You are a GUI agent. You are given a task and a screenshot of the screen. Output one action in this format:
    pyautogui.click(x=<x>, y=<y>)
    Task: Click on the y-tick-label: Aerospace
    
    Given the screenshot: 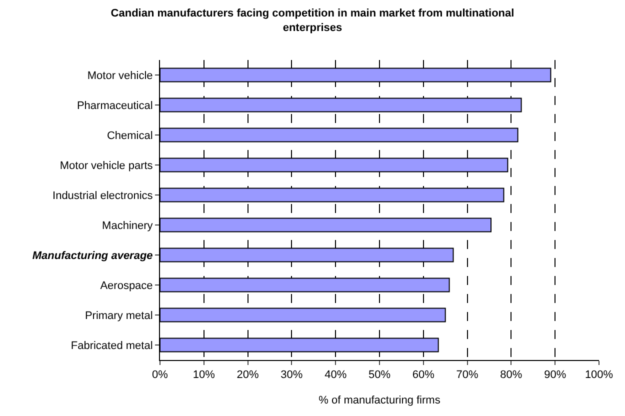 What is the action you would take?
    pyautogui.click(x=126, y=286)
    